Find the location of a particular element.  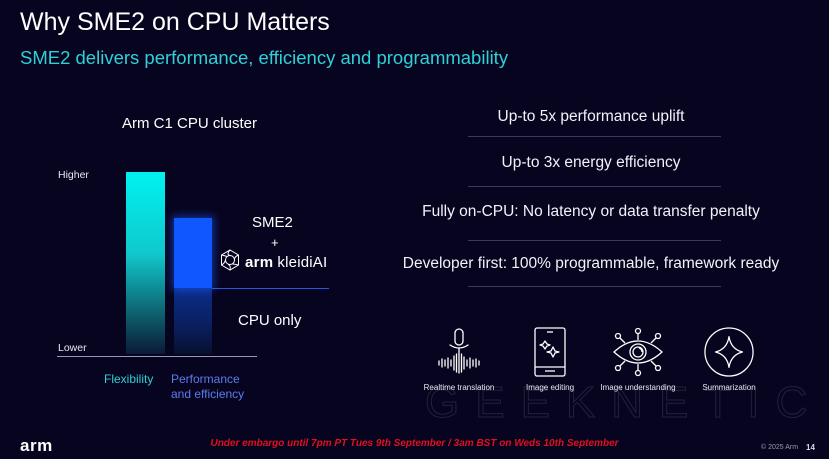

sme2-label: SME2 is located at coordinates (272, 222).